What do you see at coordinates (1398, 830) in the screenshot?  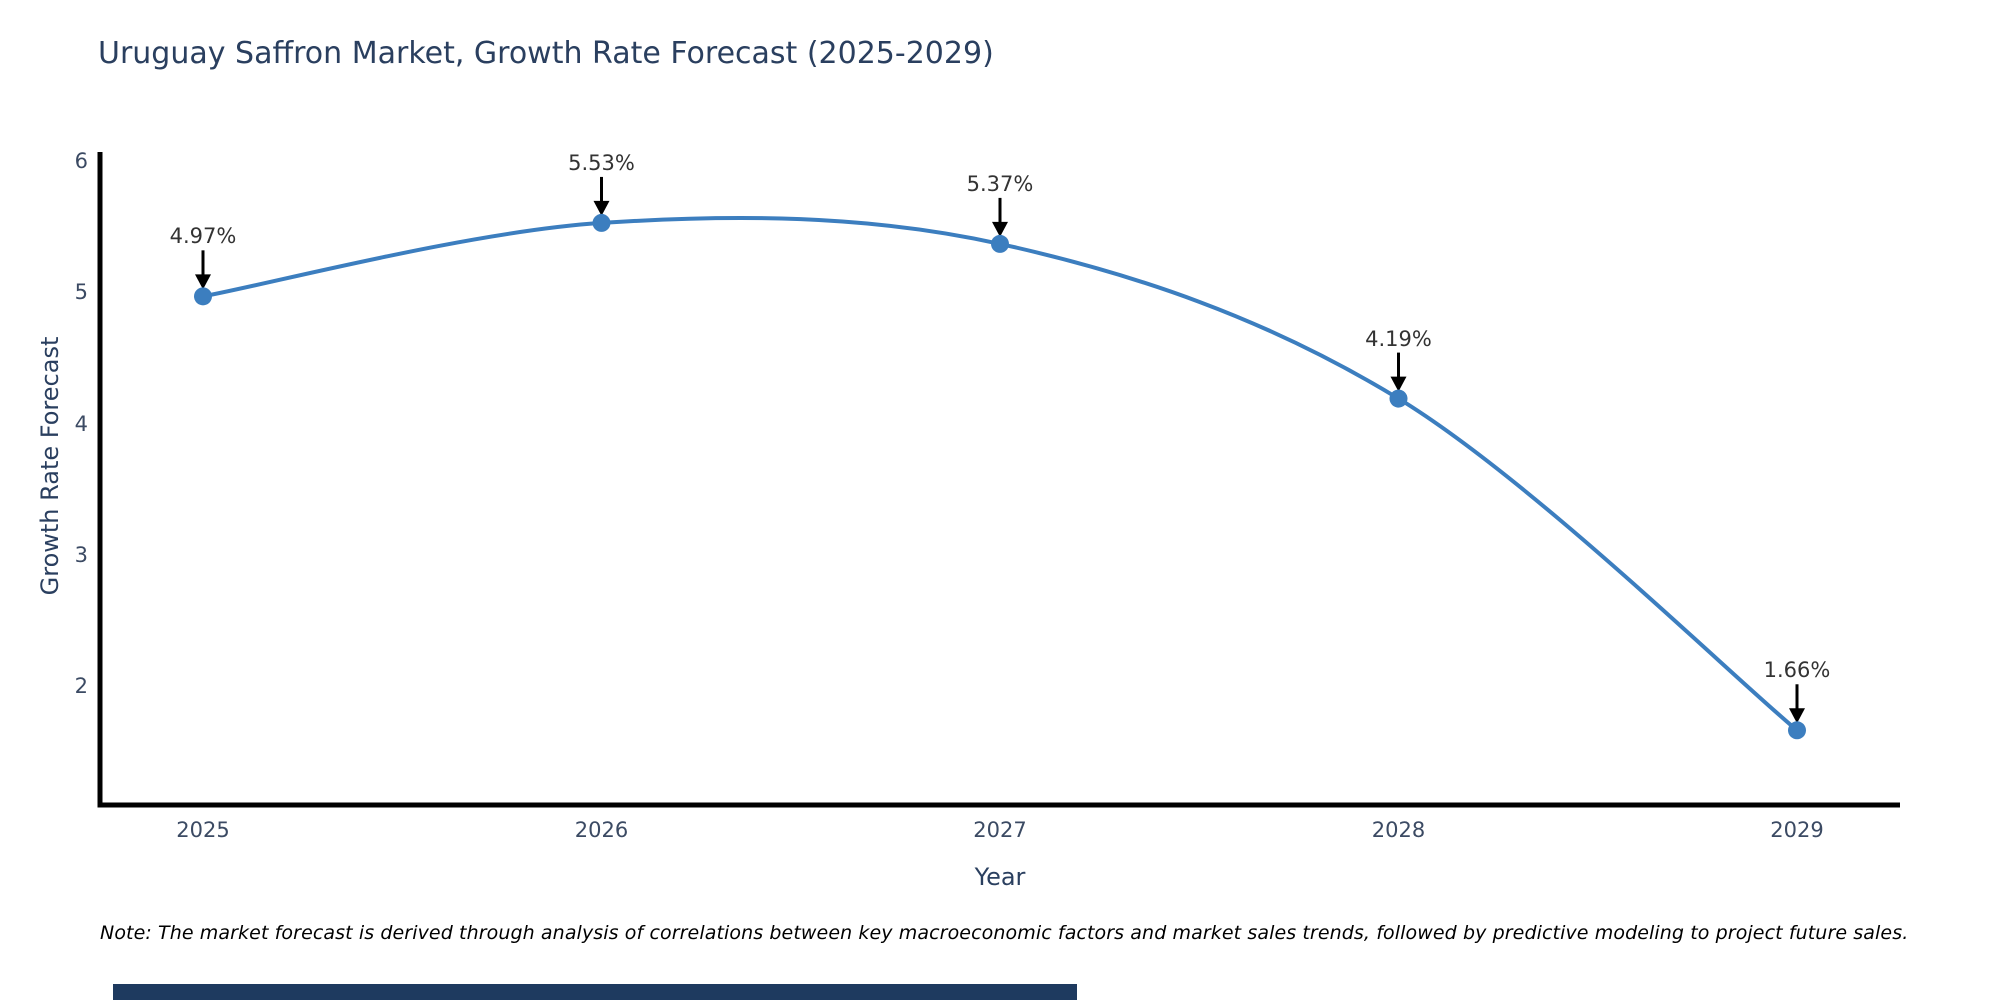 I see `x-tick-label: 2028` at bounding box center [1398, 830].